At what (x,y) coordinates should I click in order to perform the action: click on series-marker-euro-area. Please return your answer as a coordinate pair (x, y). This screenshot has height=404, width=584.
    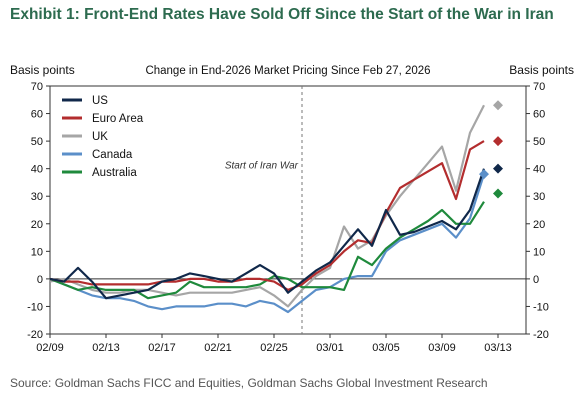
    Looking at the image, I should click on (498, 141).